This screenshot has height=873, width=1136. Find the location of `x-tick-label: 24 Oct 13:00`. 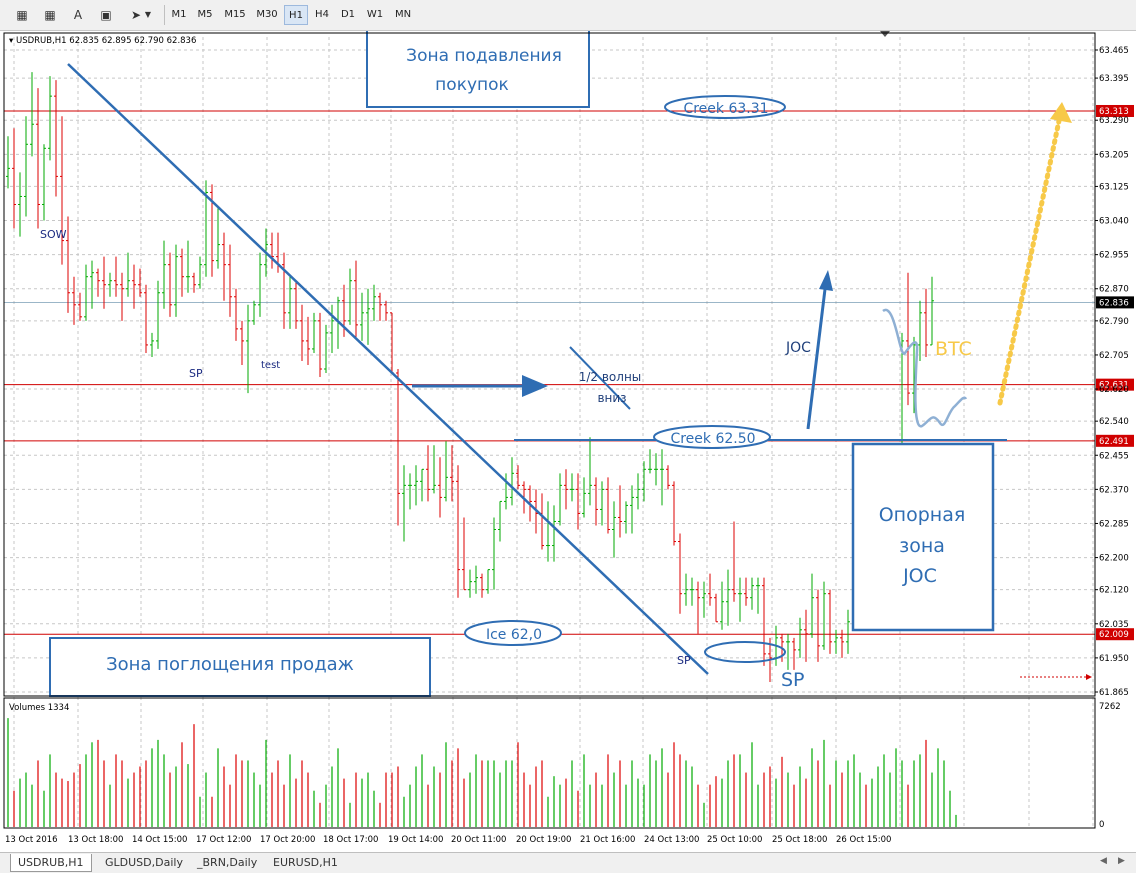

x-tick-label: 24 Oct 13:00 is located at coordinates (671, 840).